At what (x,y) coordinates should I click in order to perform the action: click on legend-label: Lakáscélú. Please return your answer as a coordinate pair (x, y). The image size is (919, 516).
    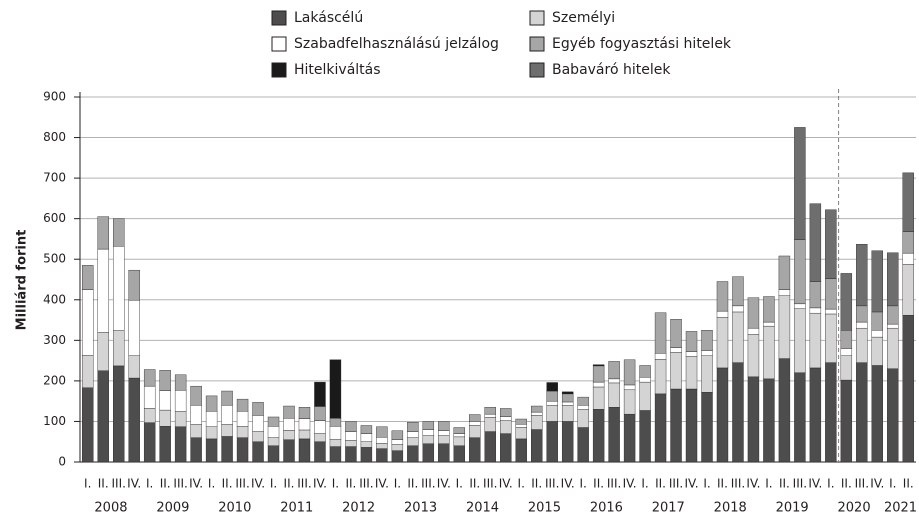
    Looking at the image, I should click on (328, 18).